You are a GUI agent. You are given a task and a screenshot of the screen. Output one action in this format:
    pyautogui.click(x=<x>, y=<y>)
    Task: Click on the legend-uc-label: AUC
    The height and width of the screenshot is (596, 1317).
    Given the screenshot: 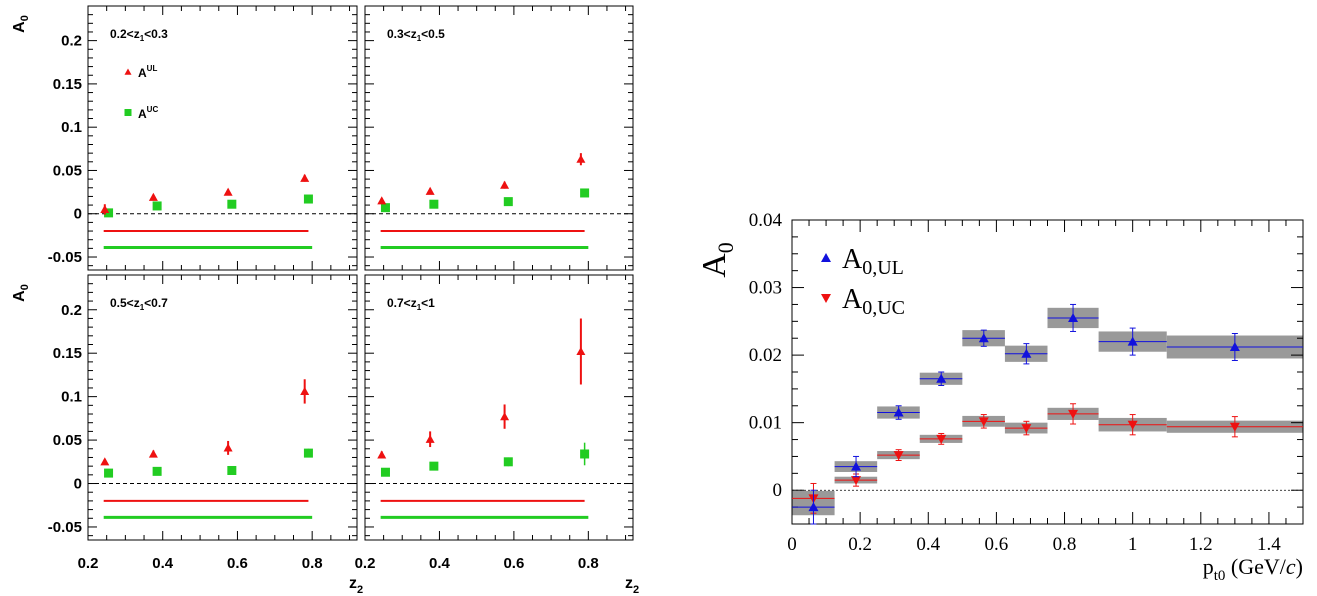 What is the action you would take?
    pyautogui.click(x=148, y=113)
    